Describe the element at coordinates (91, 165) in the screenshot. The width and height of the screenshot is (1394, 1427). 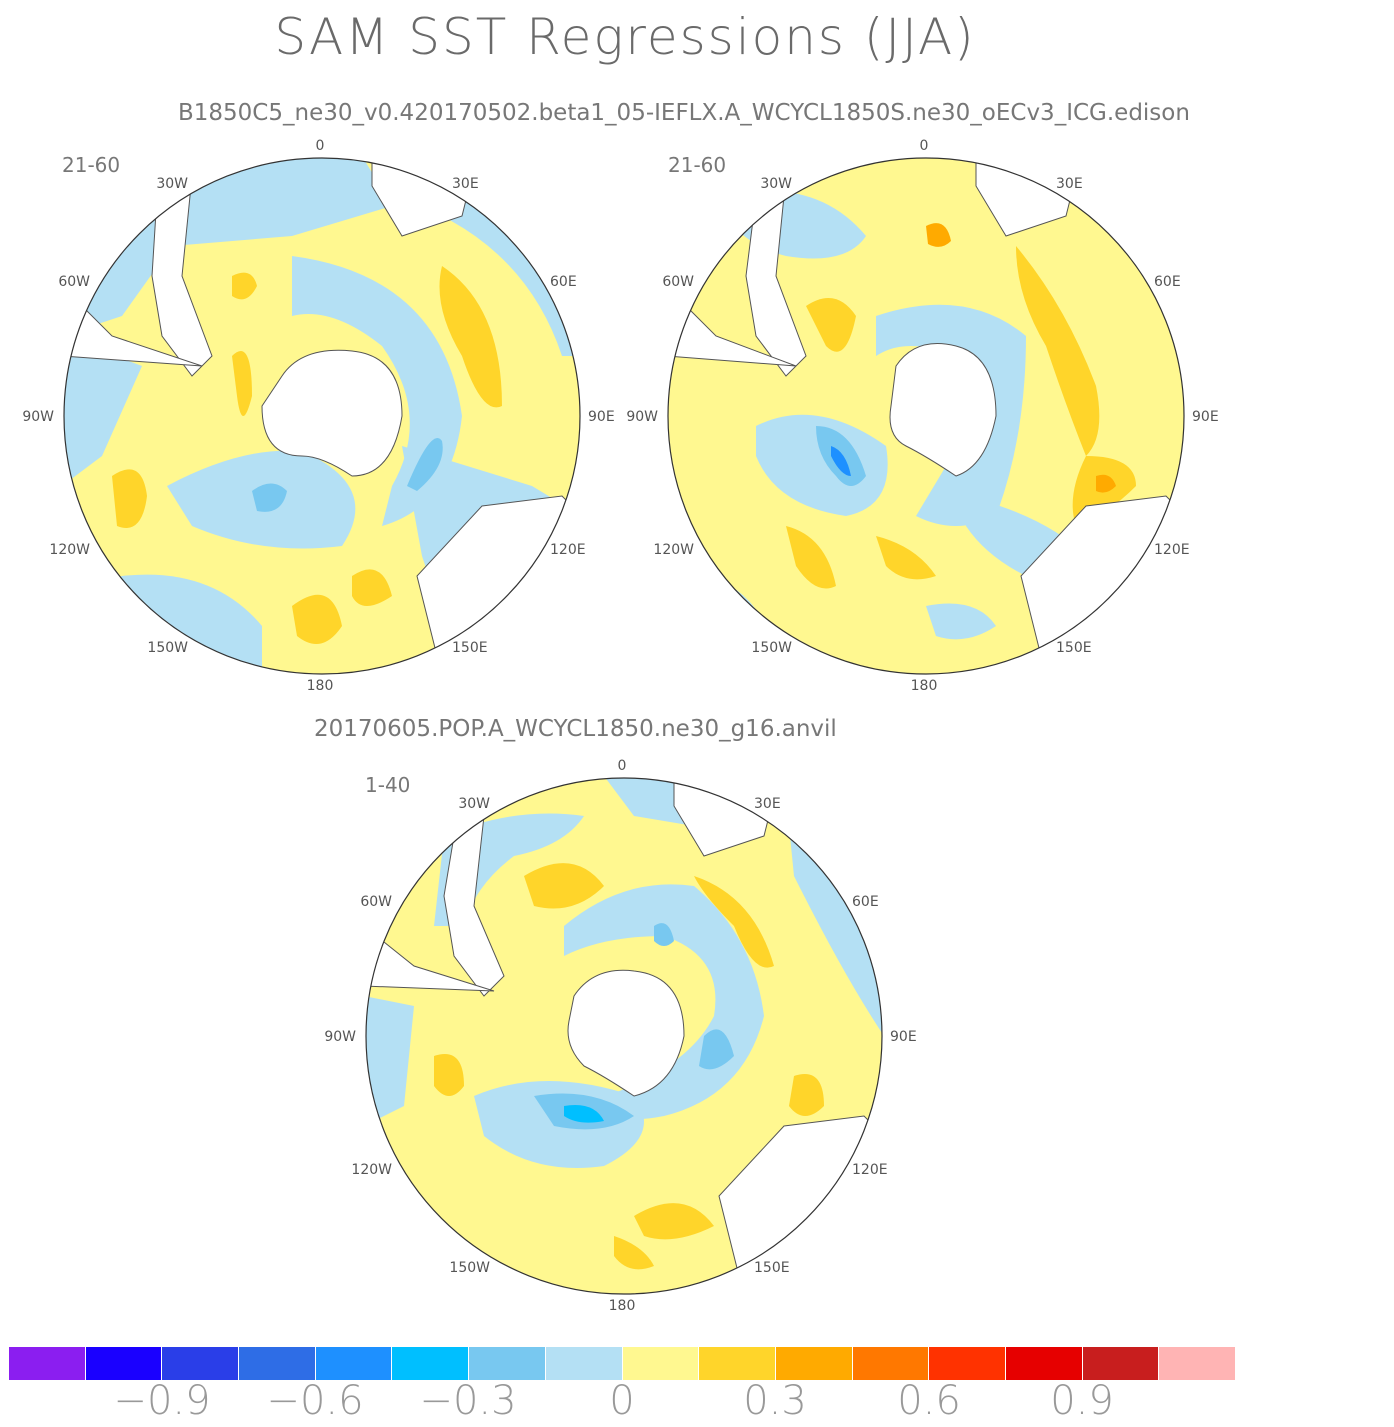
I see `panel1-period: 21-60` at that location.